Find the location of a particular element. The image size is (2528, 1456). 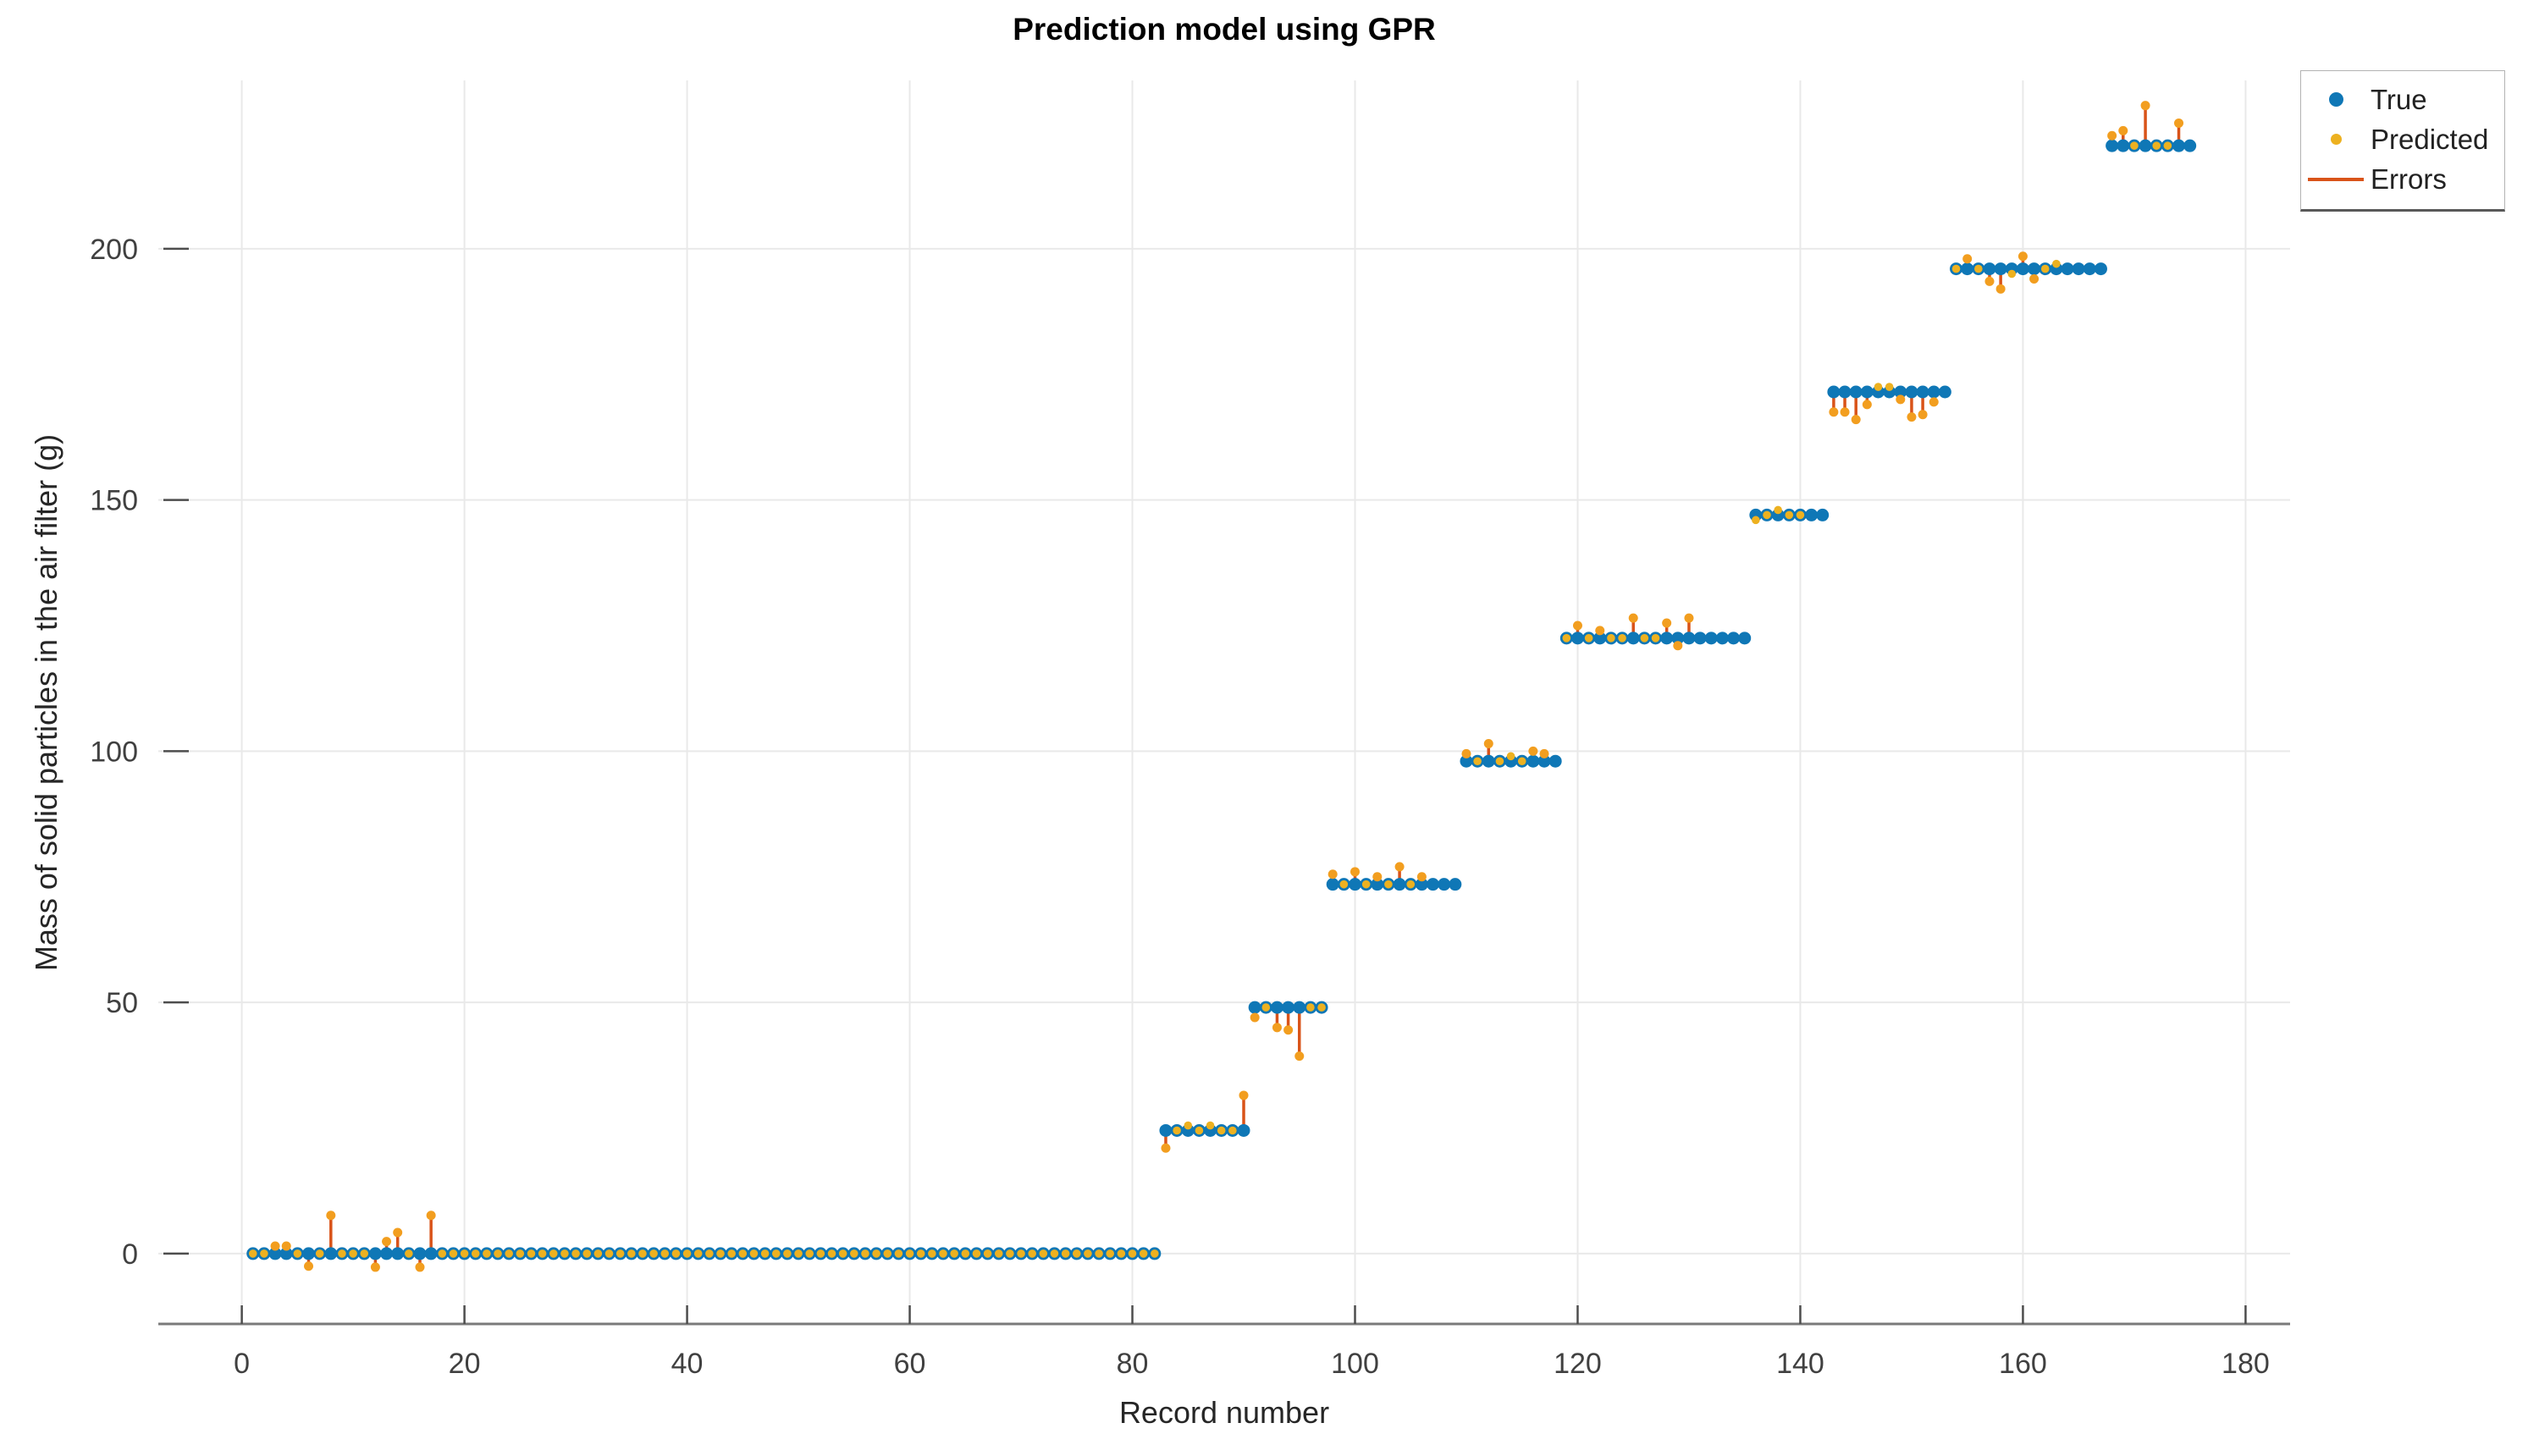

true-marker-icon is located at coordinates (2335, 99).